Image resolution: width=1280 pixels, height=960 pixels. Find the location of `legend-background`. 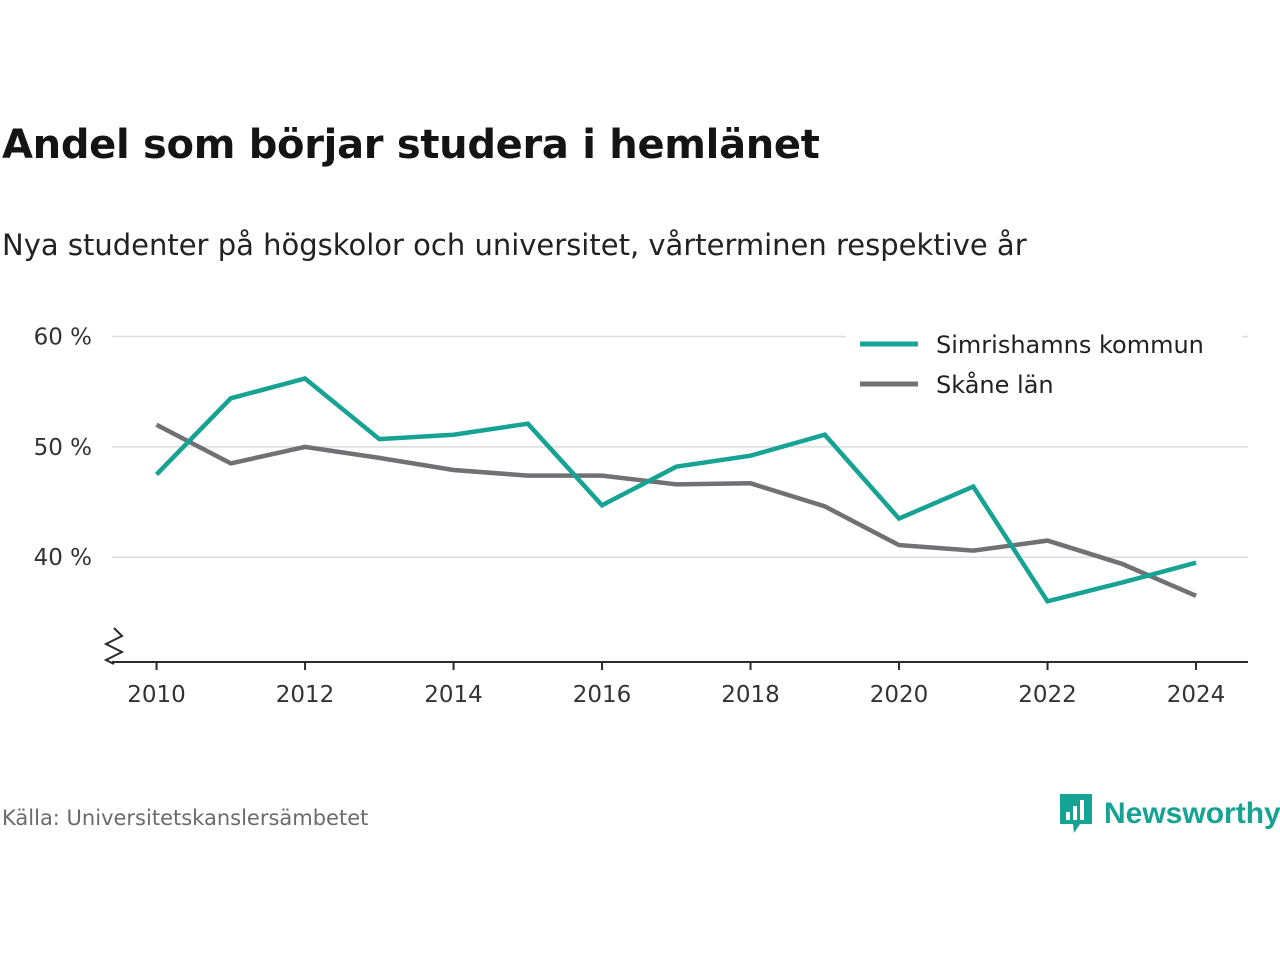

legend-background is located at coordinates (1044, 368).